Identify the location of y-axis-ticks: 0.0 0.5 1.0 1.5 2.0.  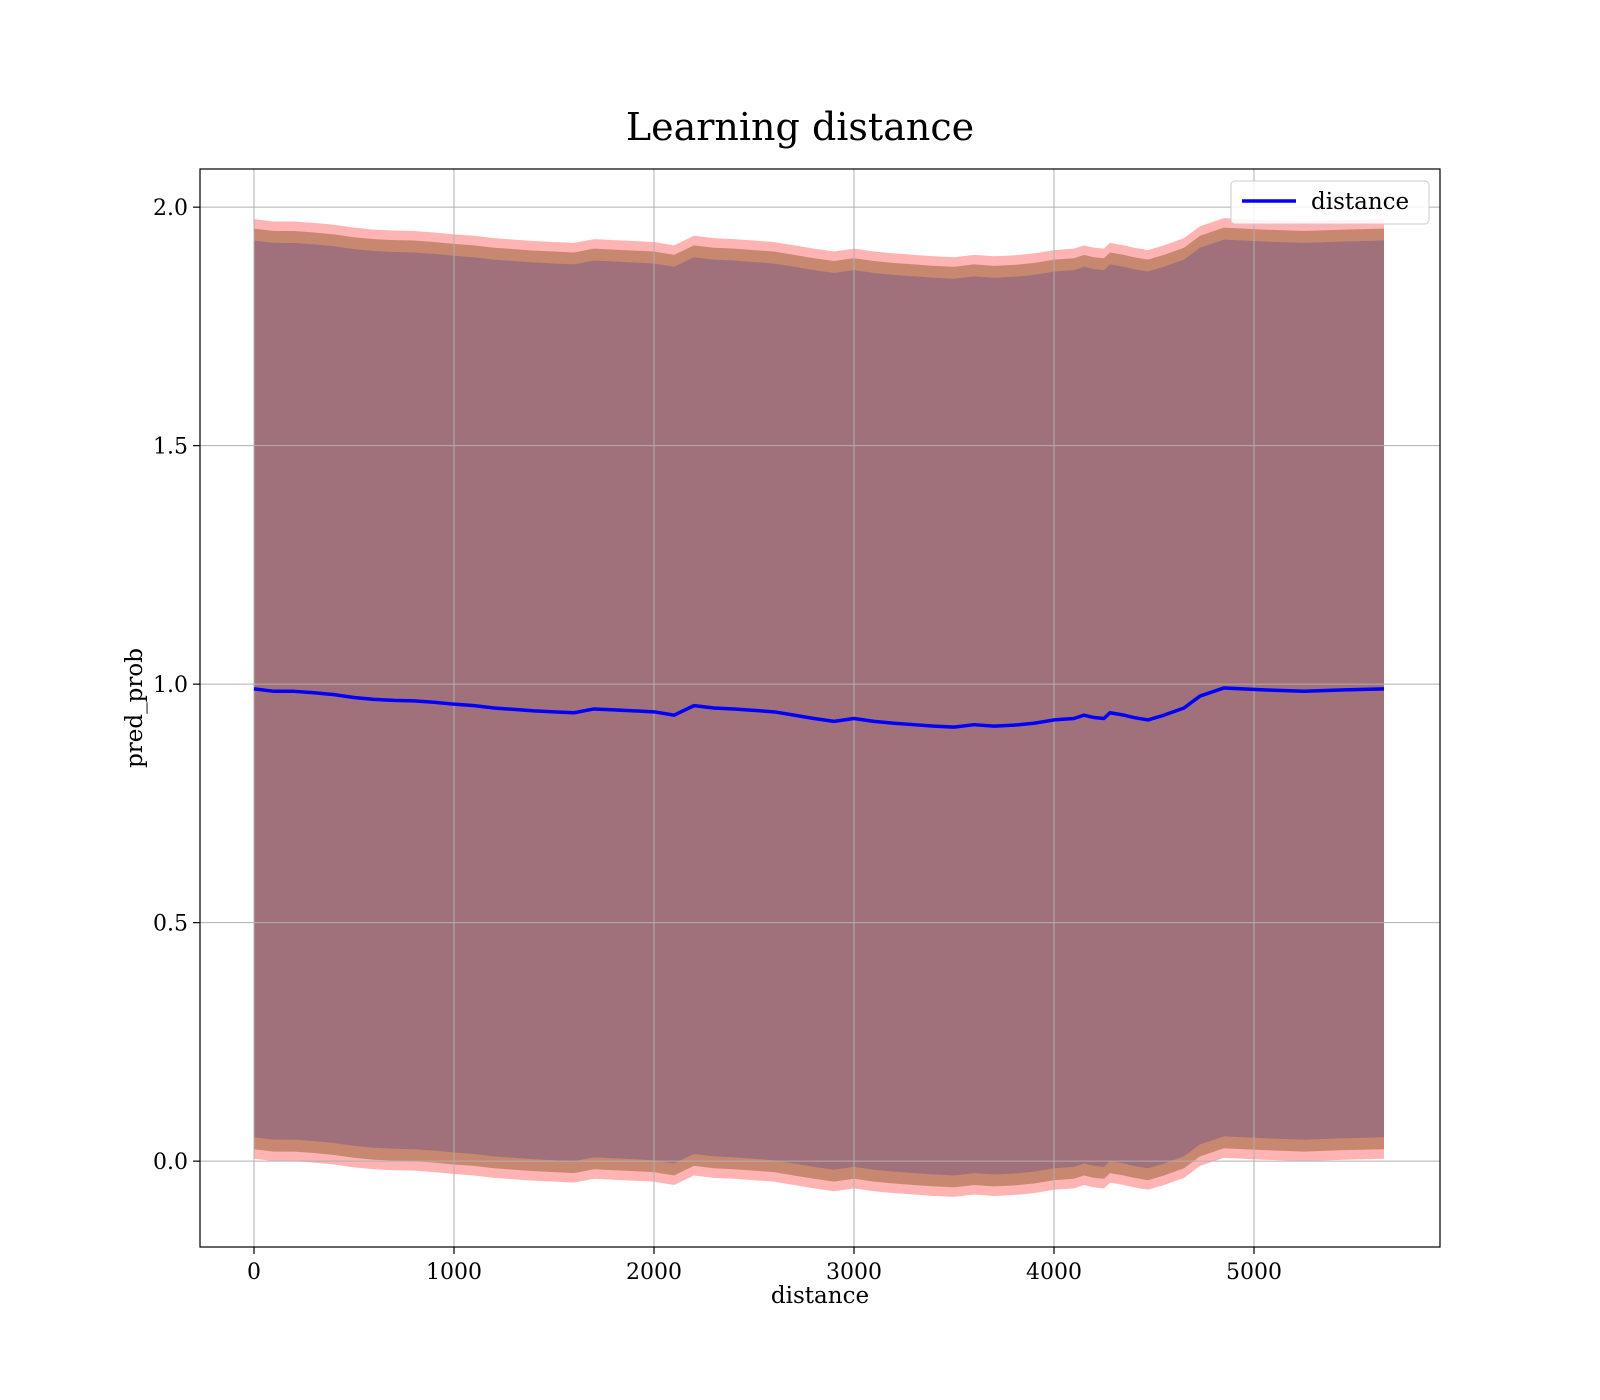
(176, 685).